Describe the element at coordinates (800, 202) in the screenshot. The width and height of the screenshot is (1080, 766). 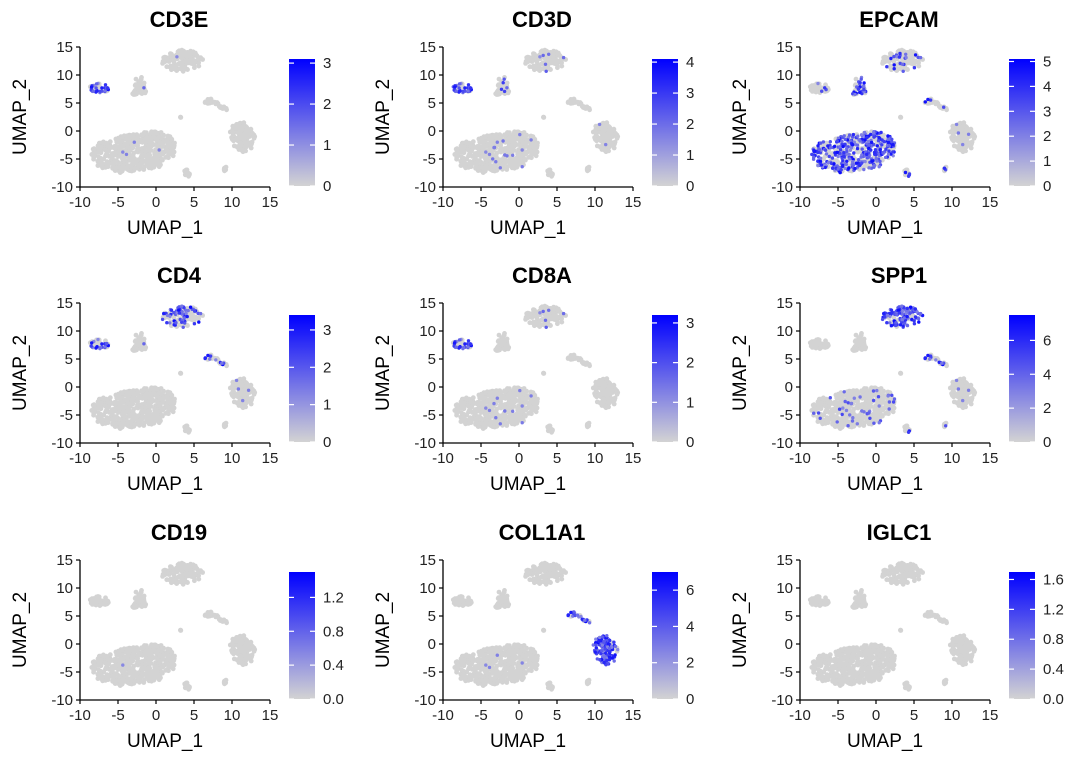
I see `x-tick-label: -10` at that location.